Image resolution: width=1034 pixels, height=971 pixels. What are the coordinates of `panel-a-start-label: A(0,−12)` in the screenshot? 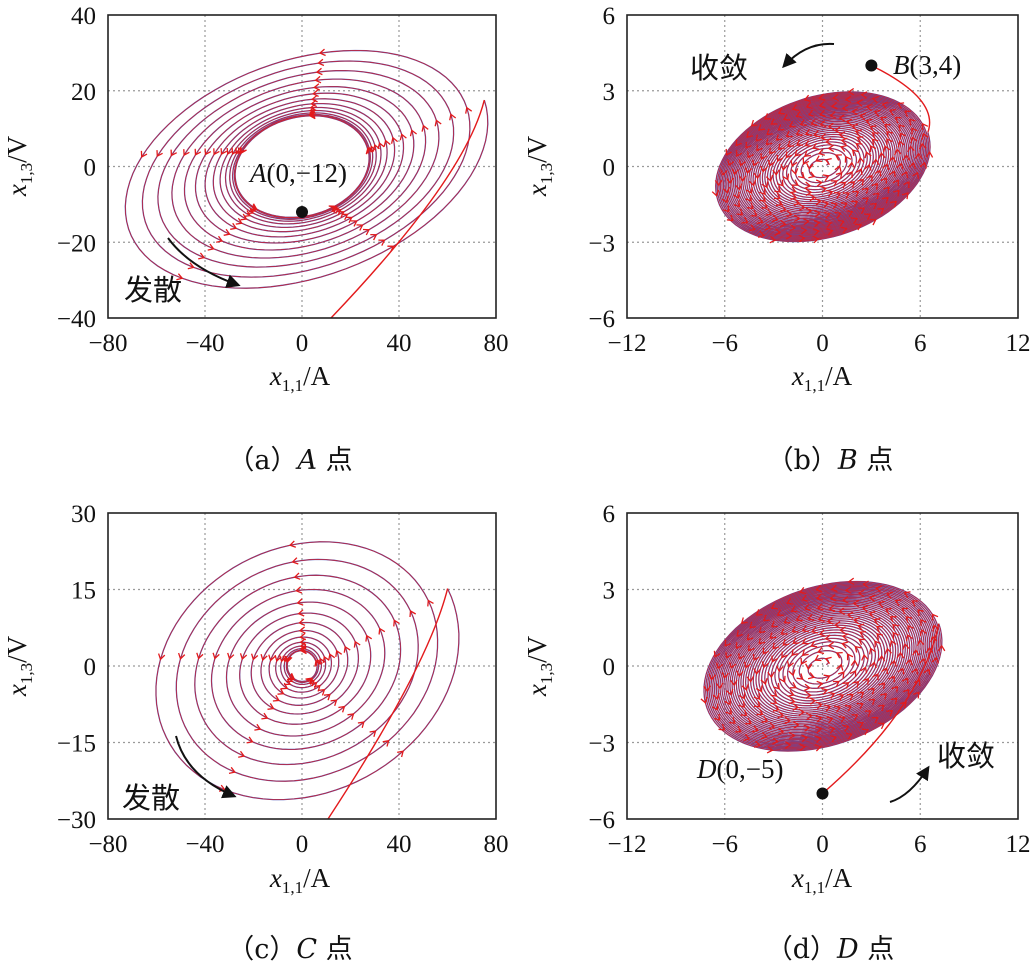 It's located at (297, 173).